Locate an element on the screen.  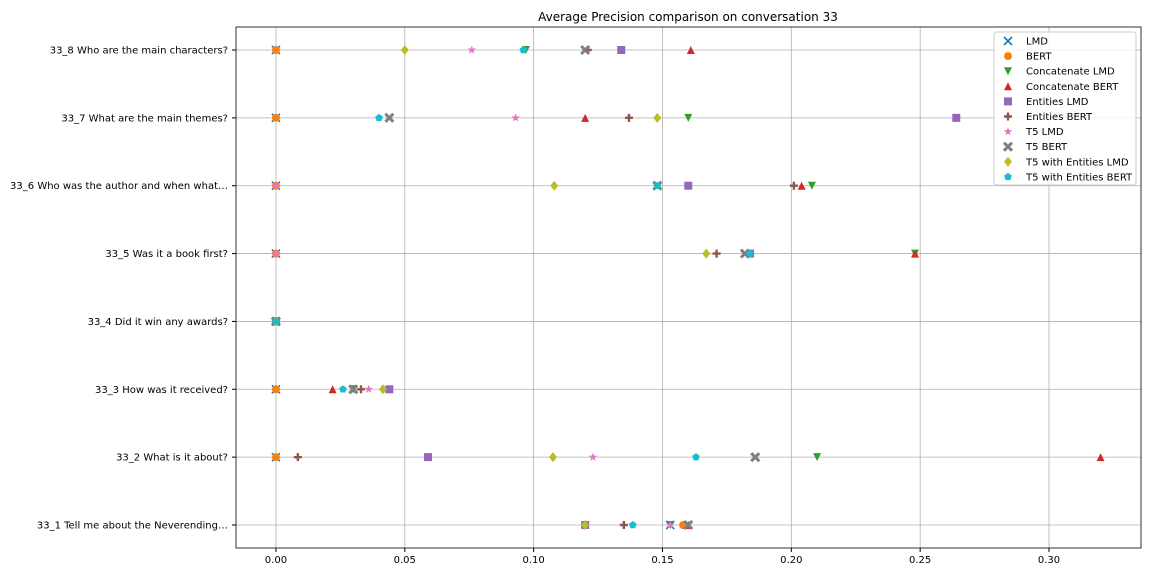
legend-label: T5 with Entities BERT is located at coordinates (1079, 177).